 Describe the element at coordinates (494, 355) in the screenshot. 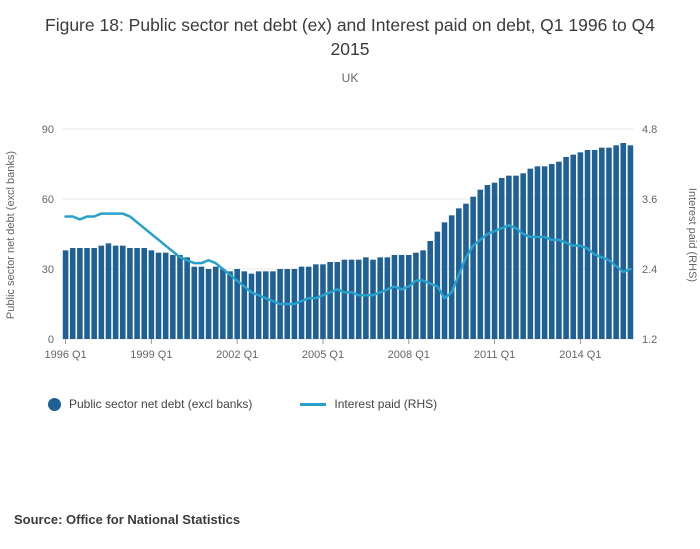

I see `tick-label: 2011 Q1` at that location.